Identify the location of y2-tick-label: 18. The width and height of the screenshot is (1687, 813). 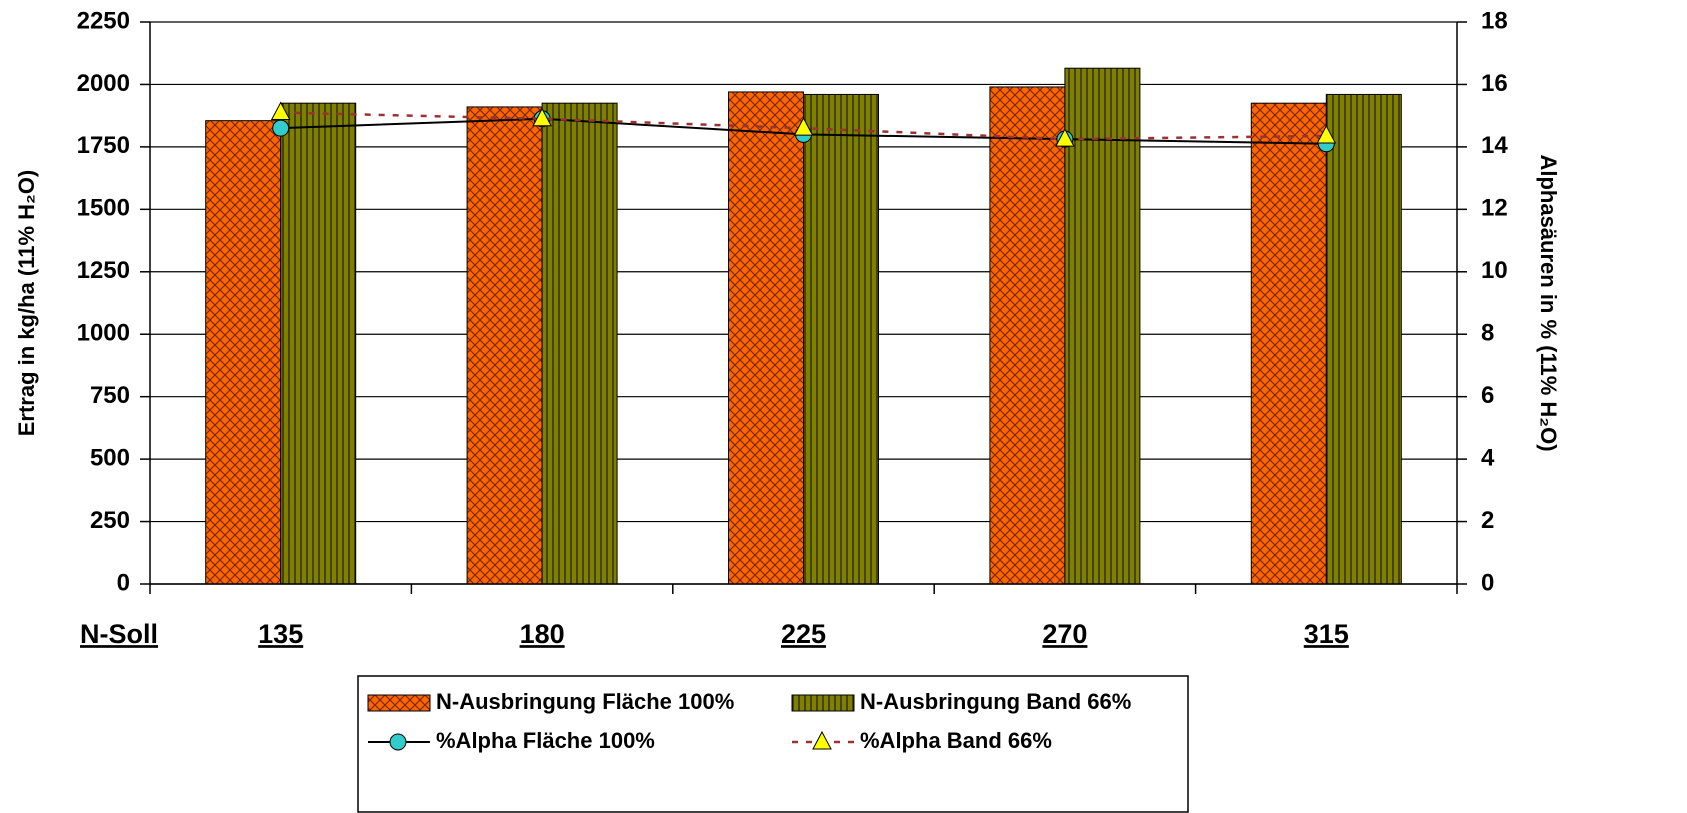
(1494, 20).